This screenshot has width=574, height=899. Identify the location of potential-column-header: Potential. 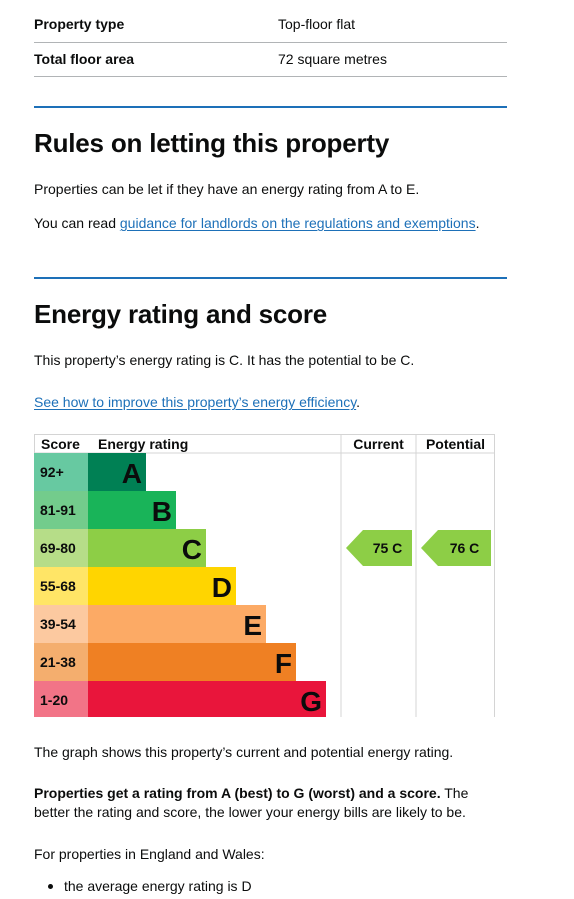
(455, 444).